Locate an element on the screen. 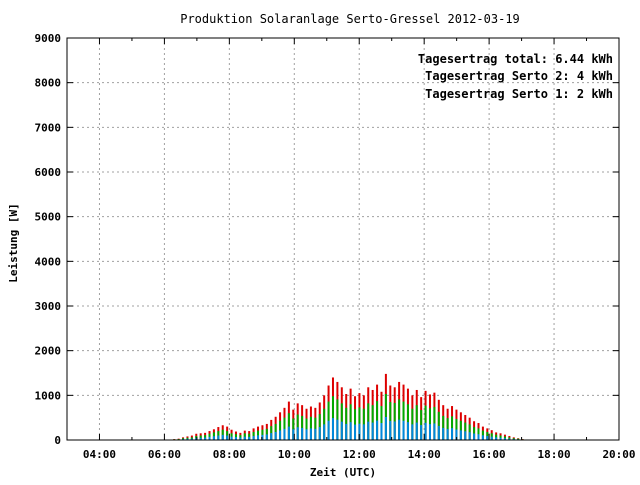 This screenshot has height=485, width=640. y-tick-label: 1000 is located at coordinates (48, 395).